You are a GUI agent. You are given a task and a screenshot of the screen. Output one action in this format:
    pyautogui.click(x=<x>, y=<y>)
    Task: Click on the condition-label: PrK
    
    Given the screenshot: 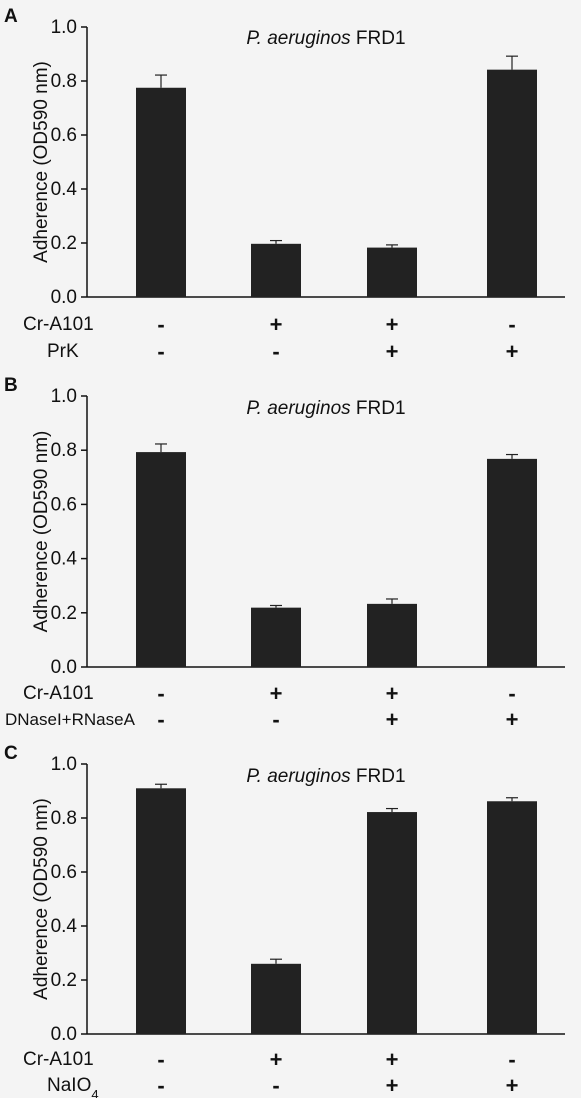 What is the action you would take?
    pyautogui.click(x=63, y=351)
    